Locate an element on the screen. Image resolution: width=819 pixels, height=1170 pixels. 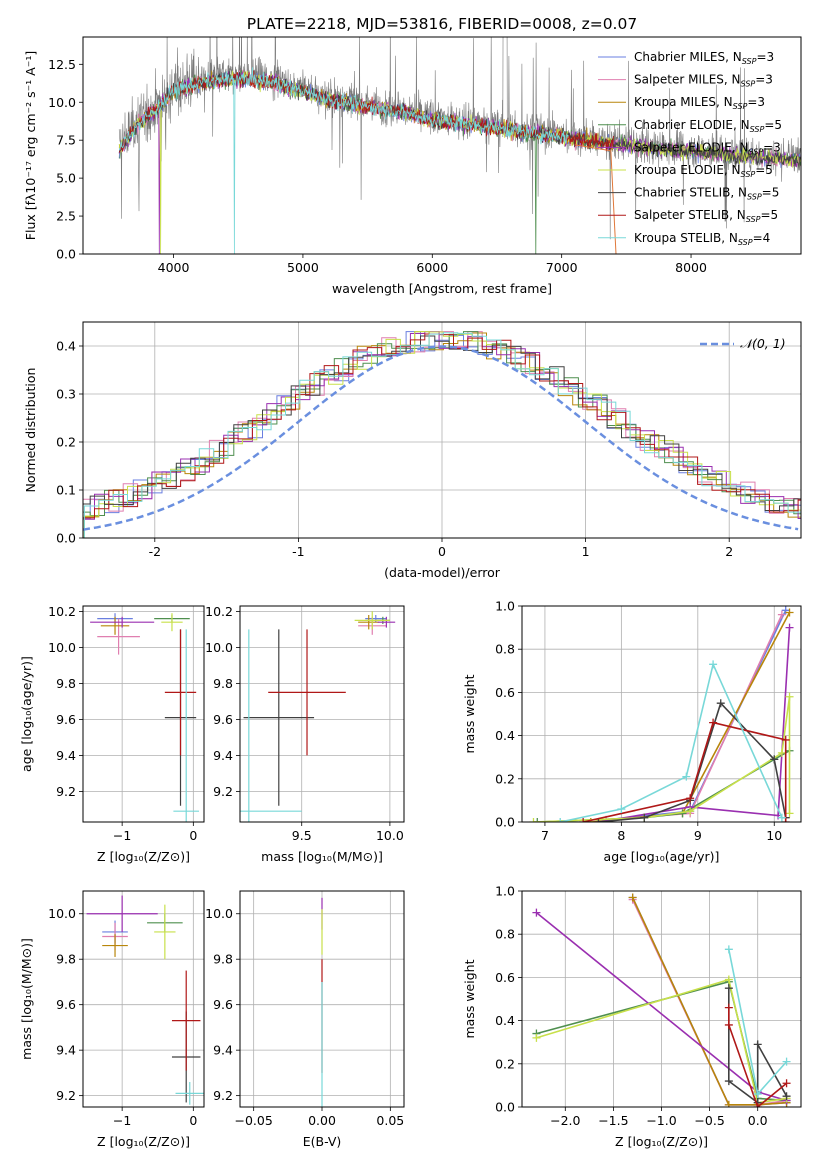
x-tick-label: 7 is located at coordinates (545, 835).